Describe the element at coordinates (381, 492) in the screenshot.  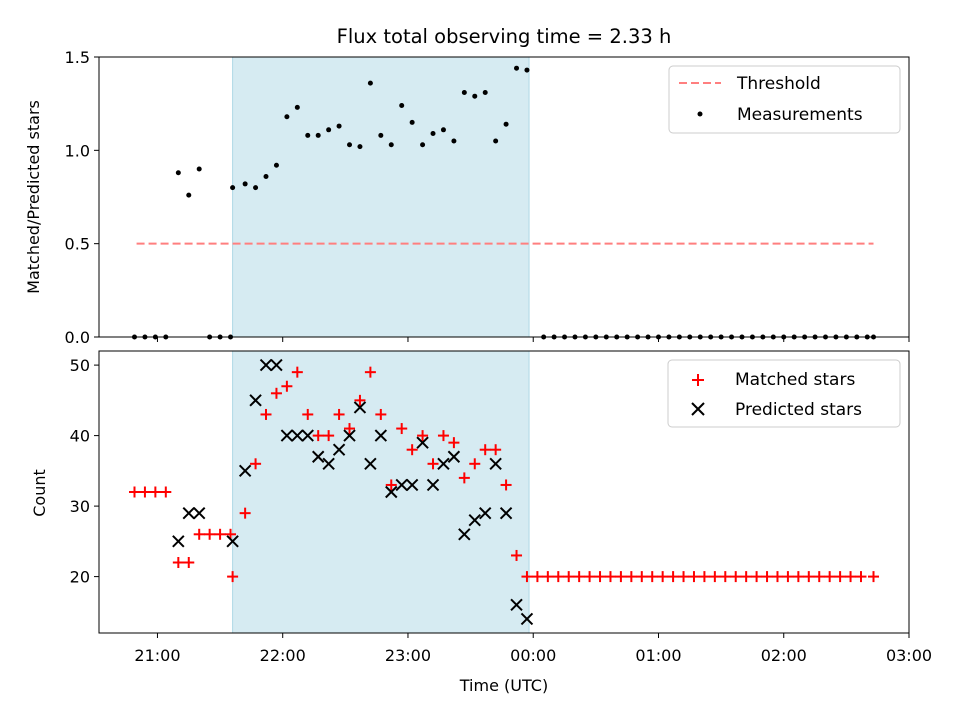
I see `observing-window-shade-bottom` at that location.